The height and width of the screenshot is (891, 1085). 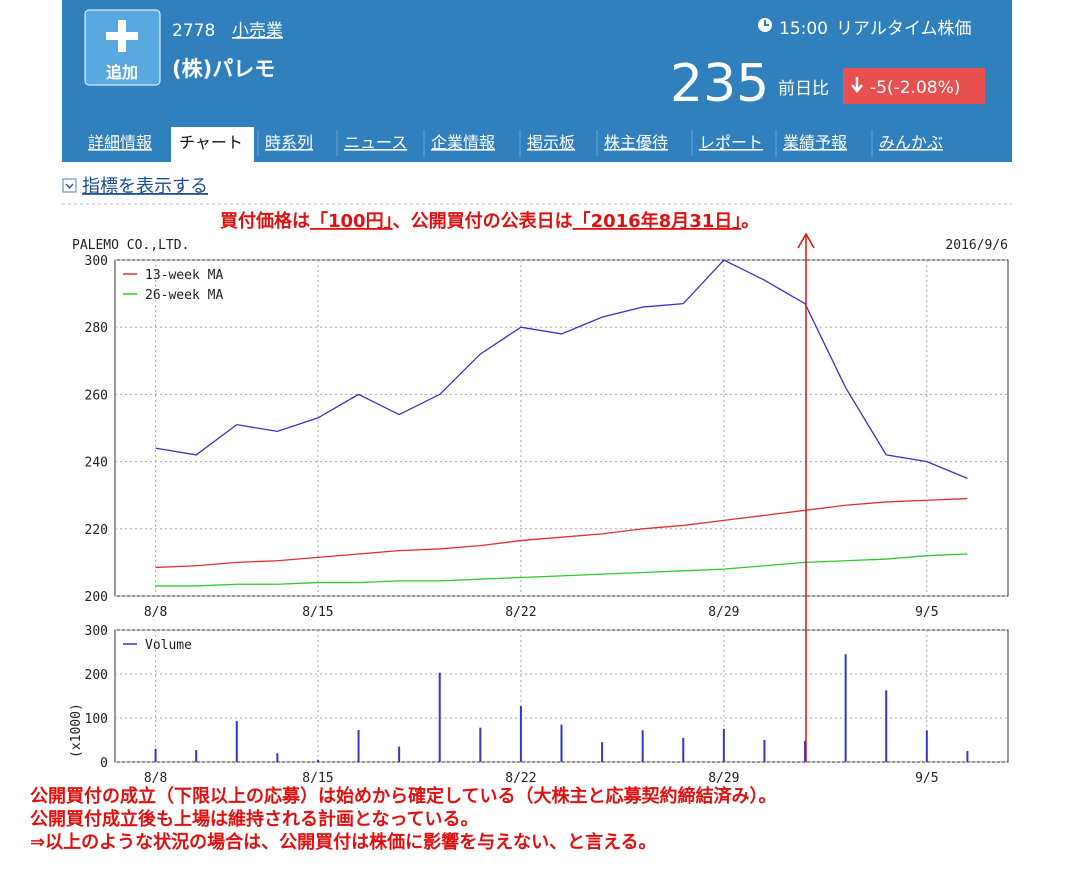 What do you see at coordinates (911, 142) in the screenshot?
I see `tab: みんかぶ` at bounding box center [911, 142].